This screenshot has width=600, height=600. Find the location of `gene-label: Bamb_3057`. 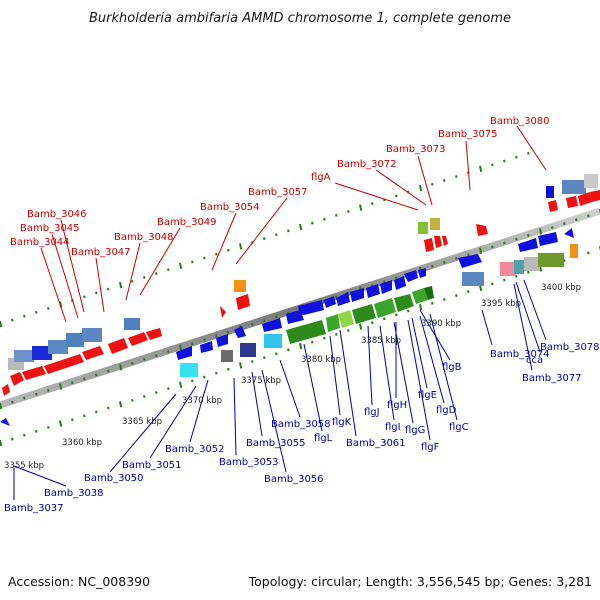

gene-label: Bamb_3057 is located at coordinates (278, 192).